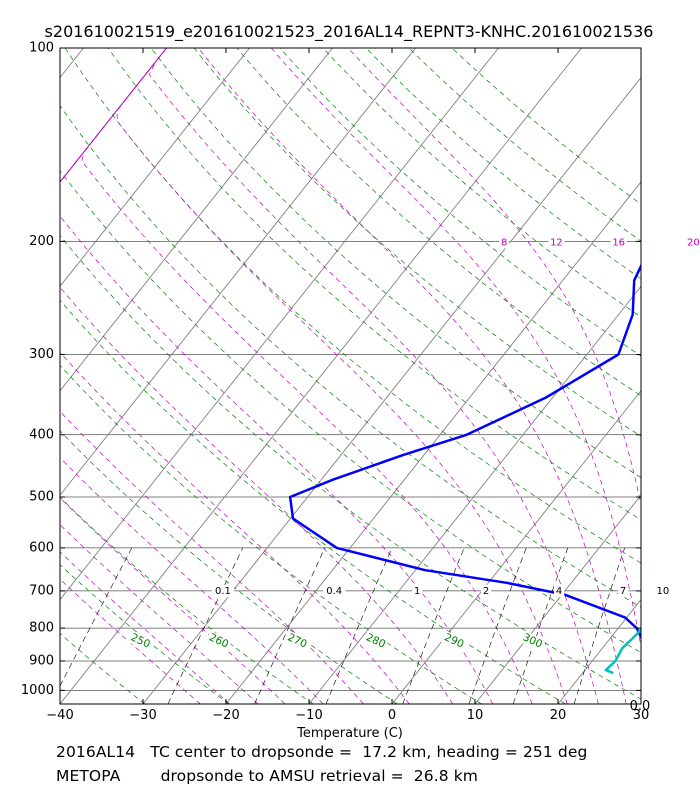 The height and width of the screenshot is (800, 700). I want to click on x-tick-label: −30, so click(142, 715).